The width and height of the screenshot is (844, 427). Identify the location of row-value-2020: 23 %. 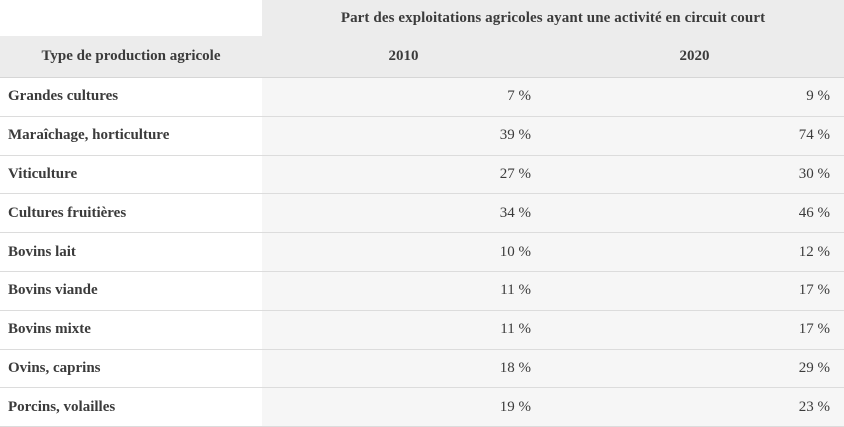
(694, 407).